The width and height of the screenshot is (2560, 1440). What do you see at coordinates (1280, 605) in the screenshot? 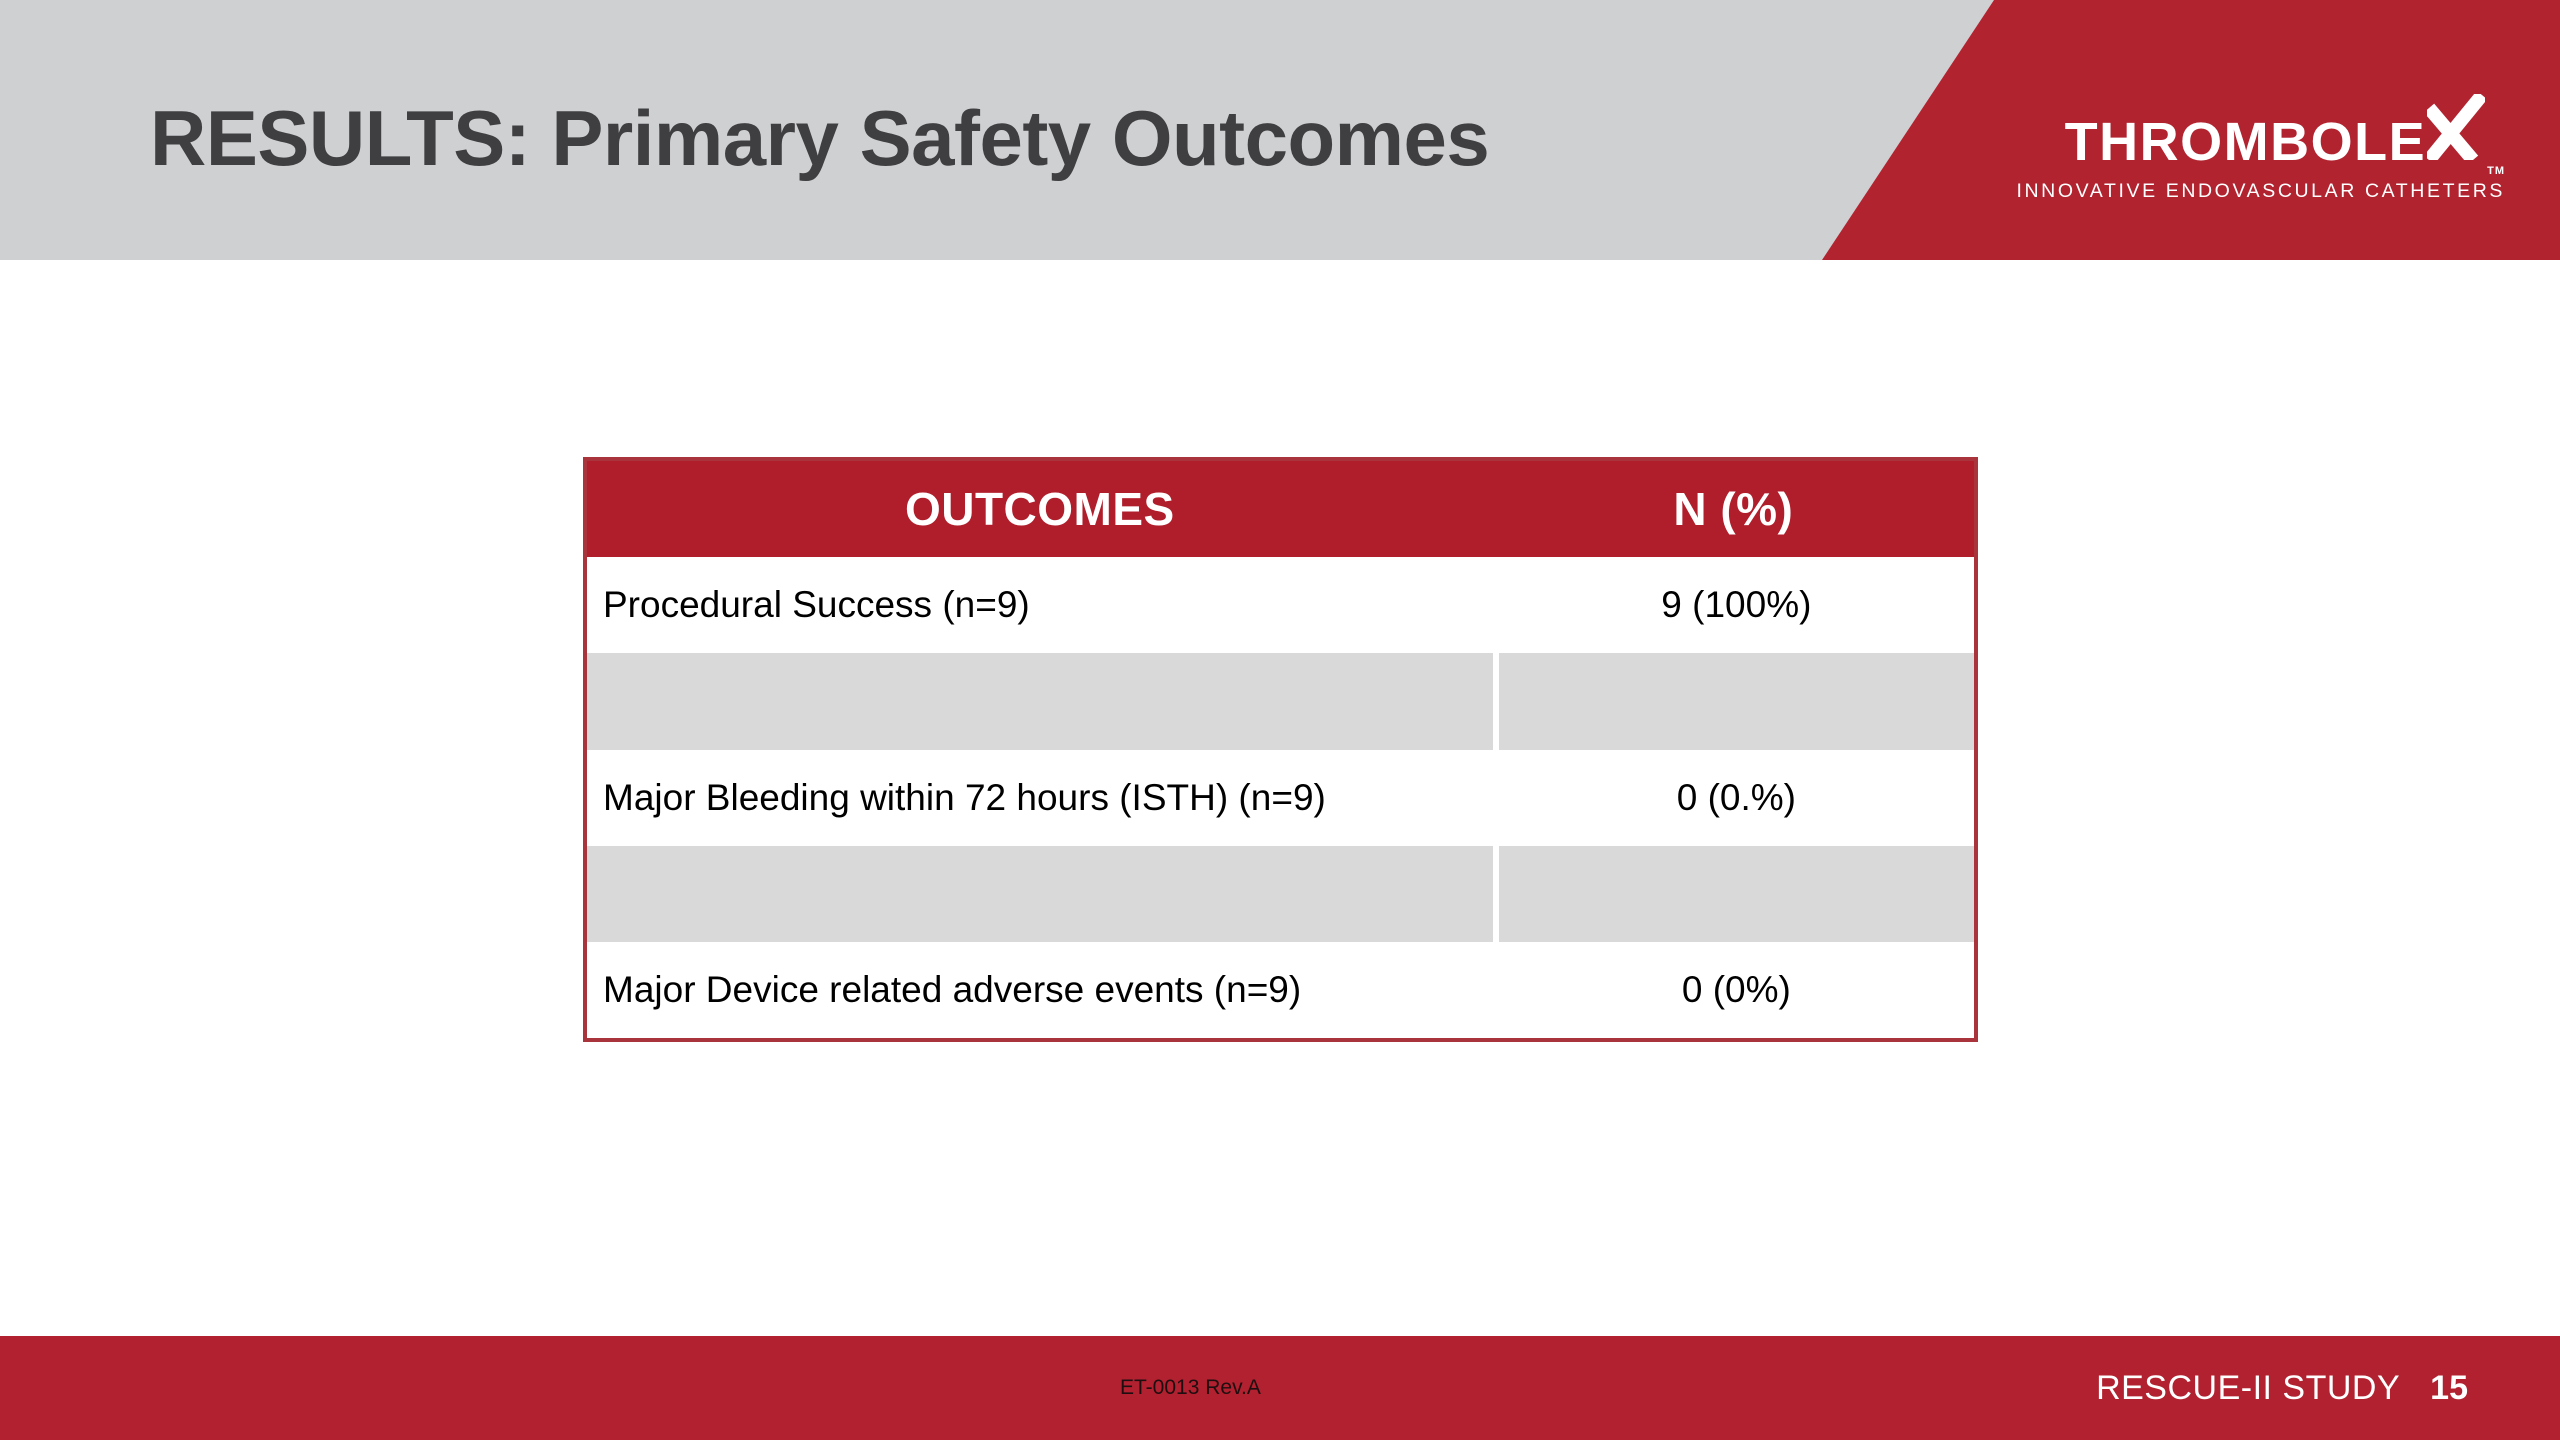
I see `table-row: Procedural Success (n=9) 9 (100%)` at bounding box center [1280, 605].